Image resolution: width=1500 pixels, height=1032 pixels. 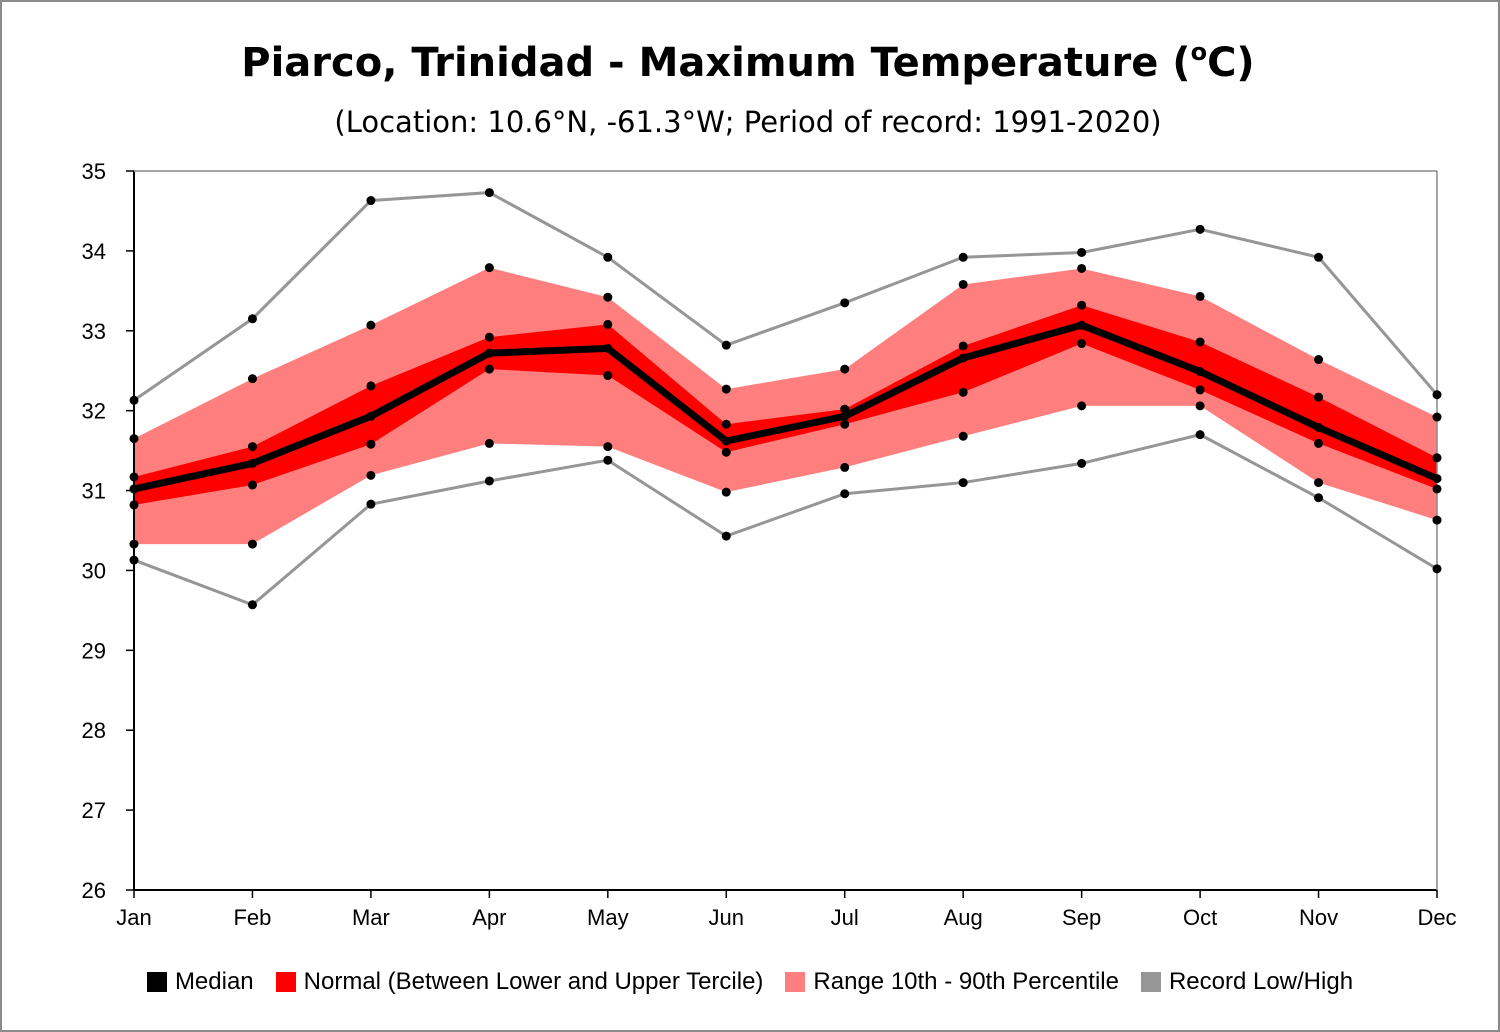 I want to click on legend-swatch-percentile, so click(x=795, y=982).